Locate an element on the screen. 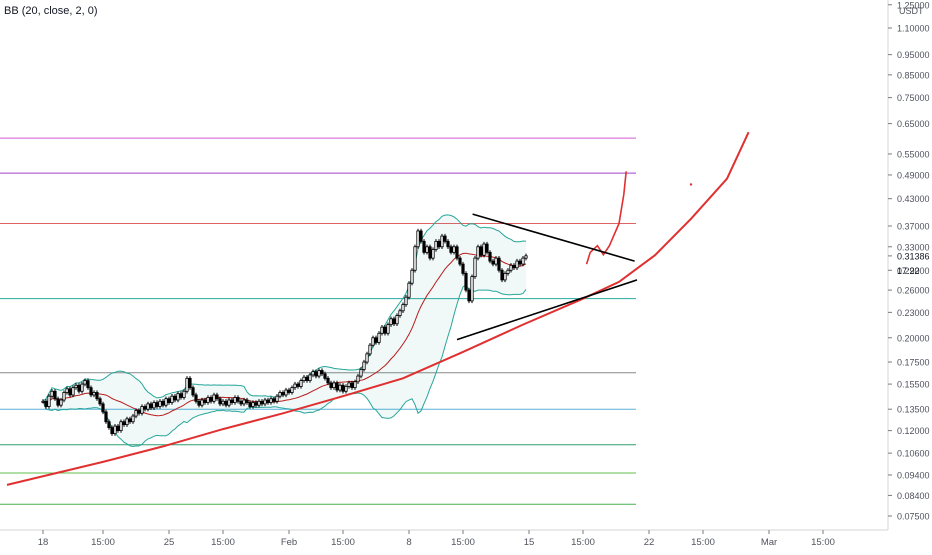 Image resolution: width=932 pixels, height=555 pixels. currency-label: USDT is located at coordinates (911, 11).